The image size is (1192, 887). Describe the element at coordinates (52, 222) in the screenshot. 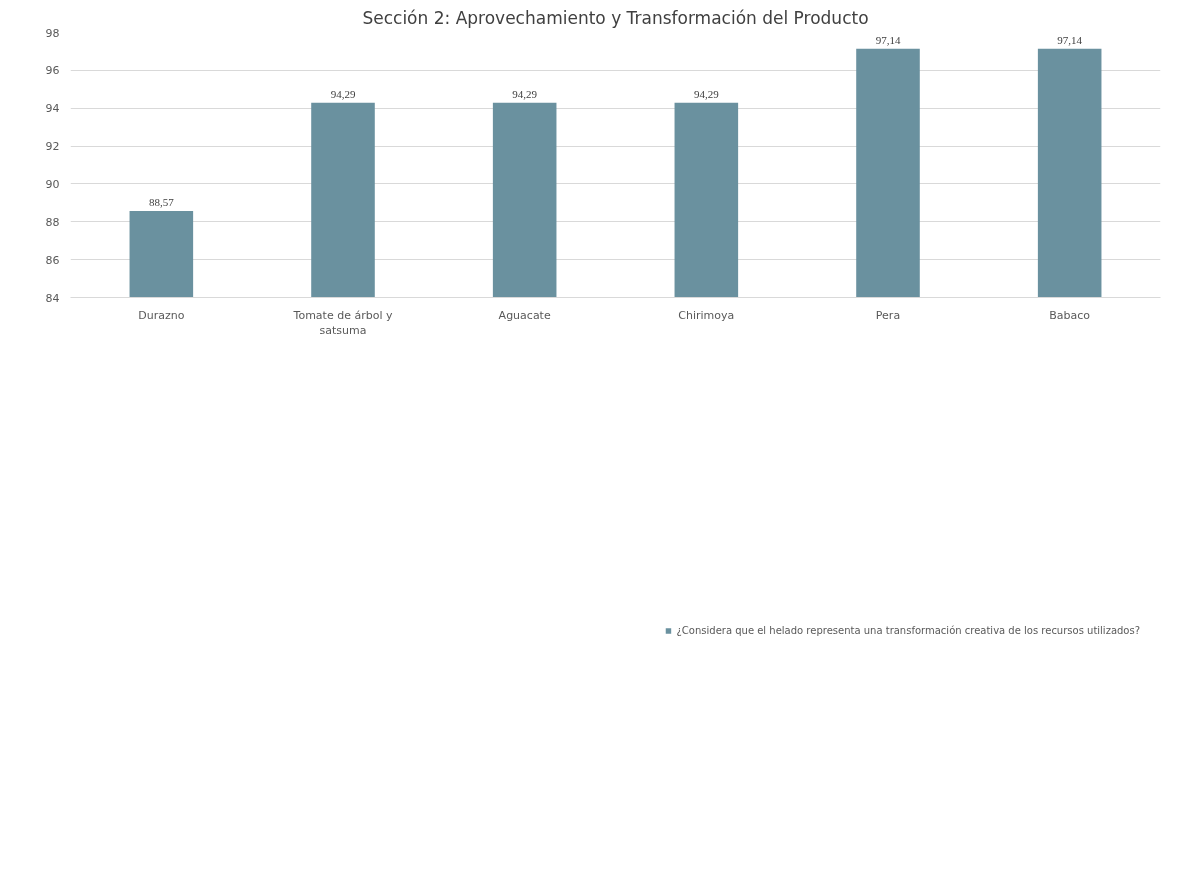

I see `y-tick-label: 88` at that location.